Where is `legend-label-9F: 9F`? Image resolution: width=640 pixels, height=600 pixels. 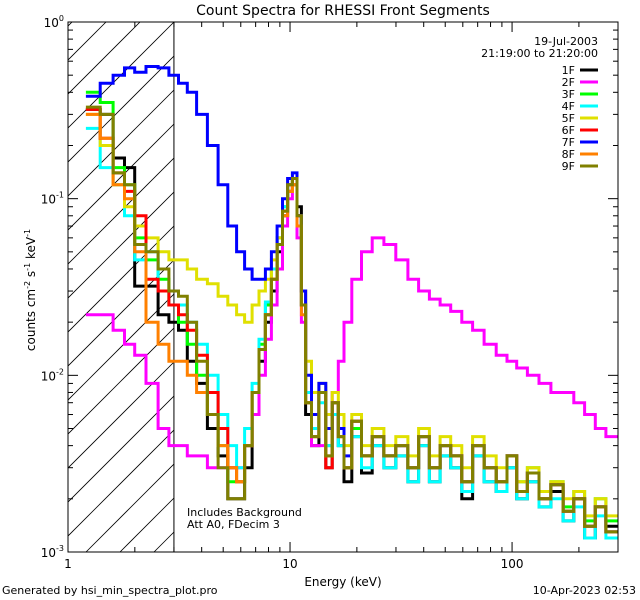
legend-label-9F: 9F is located at coordinates (568, 166).